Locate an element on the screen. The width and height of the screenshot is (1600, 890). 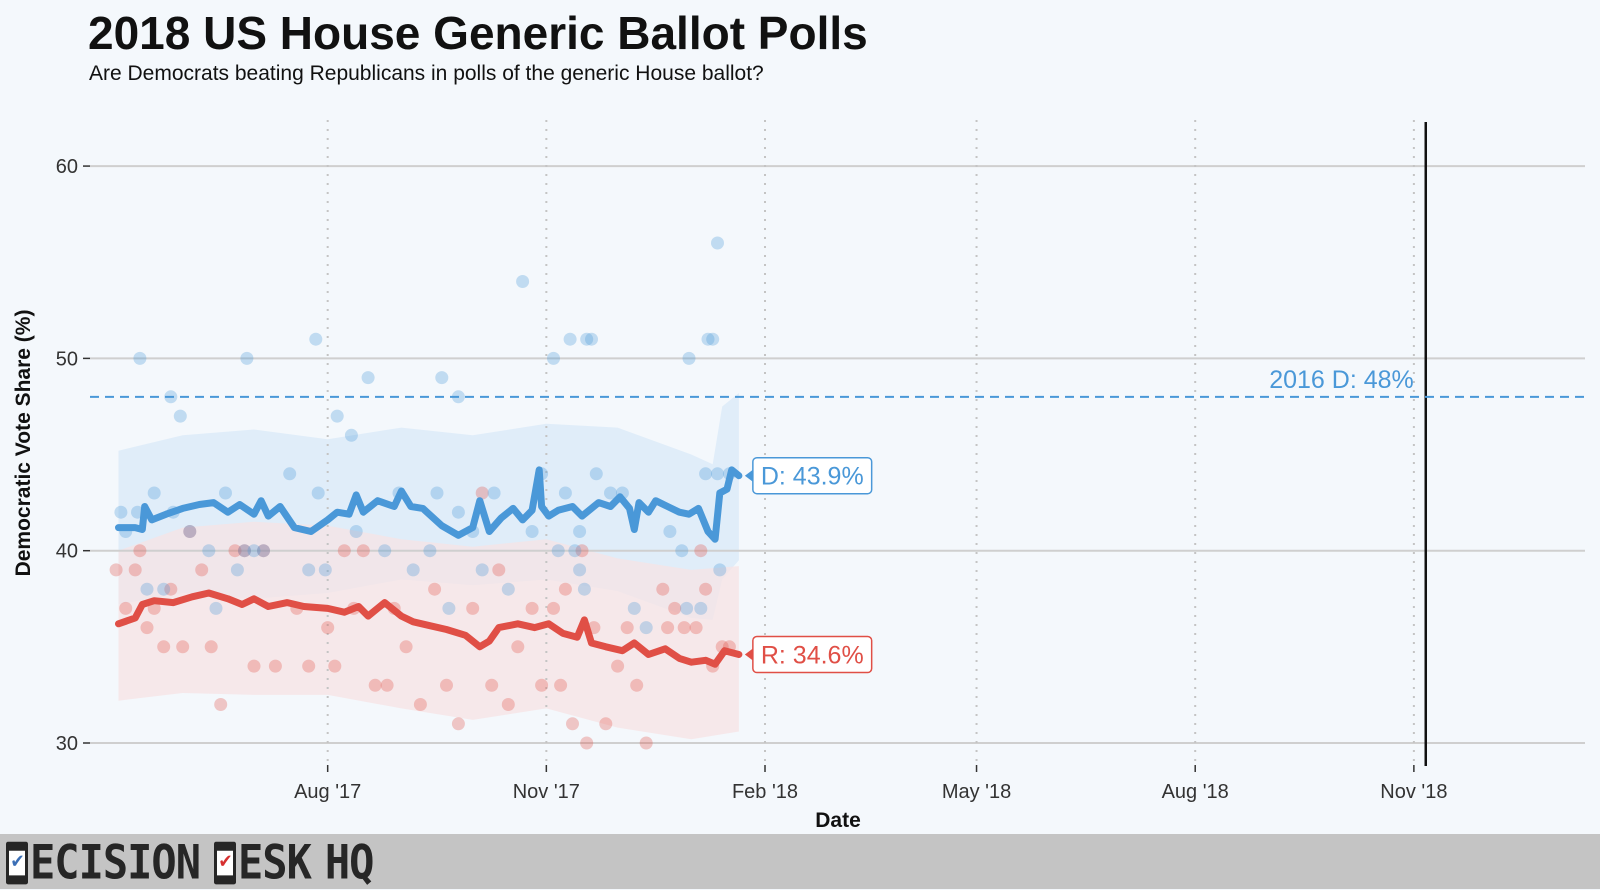
x-axis-title: Date is located at coordinates (838, 820).